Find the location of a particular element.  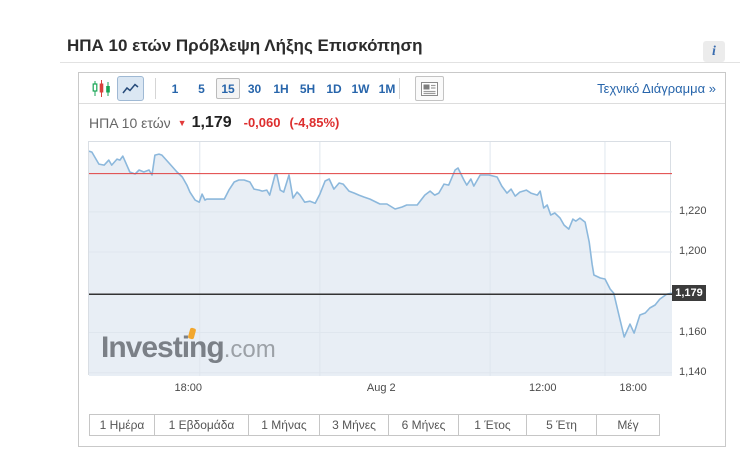

range-button-2: 1 Εβδομάδα is located at coordinates (202, 425).